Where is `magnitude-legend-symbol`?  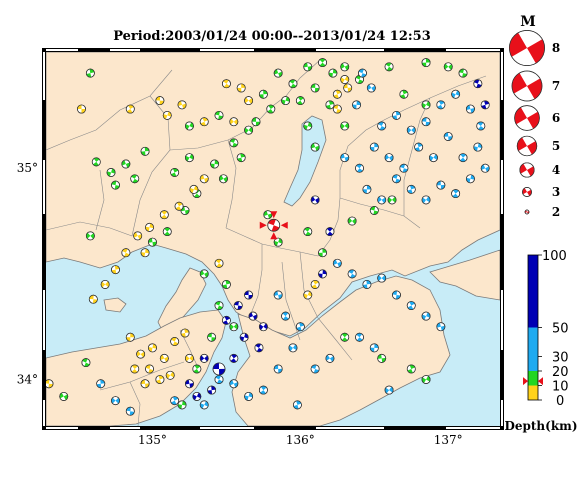
magnitude-legend-symbol is located at coordinates (527, 170).